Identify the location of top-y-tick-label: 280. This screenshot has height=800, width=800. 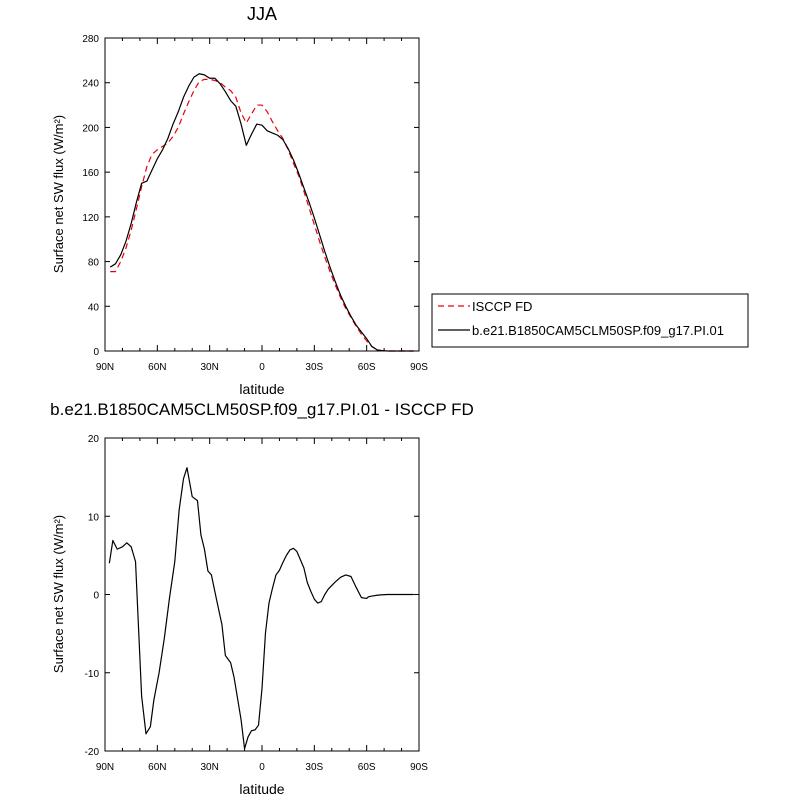
(90, 39).